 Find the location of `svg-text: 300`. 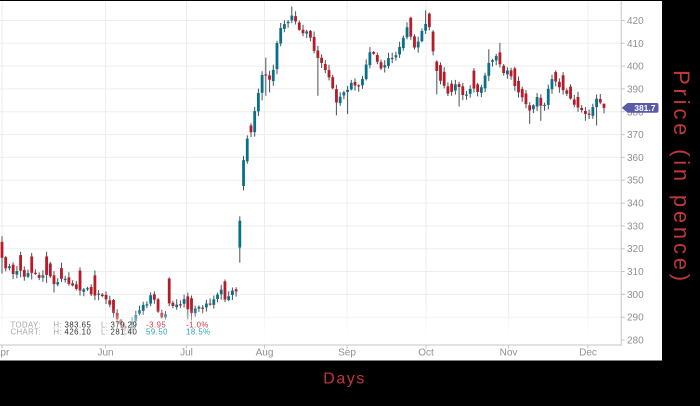

svg-text: 300 is located at coordinates (635, 295).